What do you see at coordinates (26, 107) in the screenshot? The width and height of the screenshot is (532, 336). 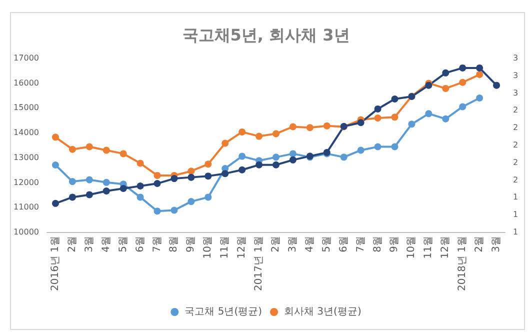 I see `y-tick-label: 15000` at bounding box center [26, 107].